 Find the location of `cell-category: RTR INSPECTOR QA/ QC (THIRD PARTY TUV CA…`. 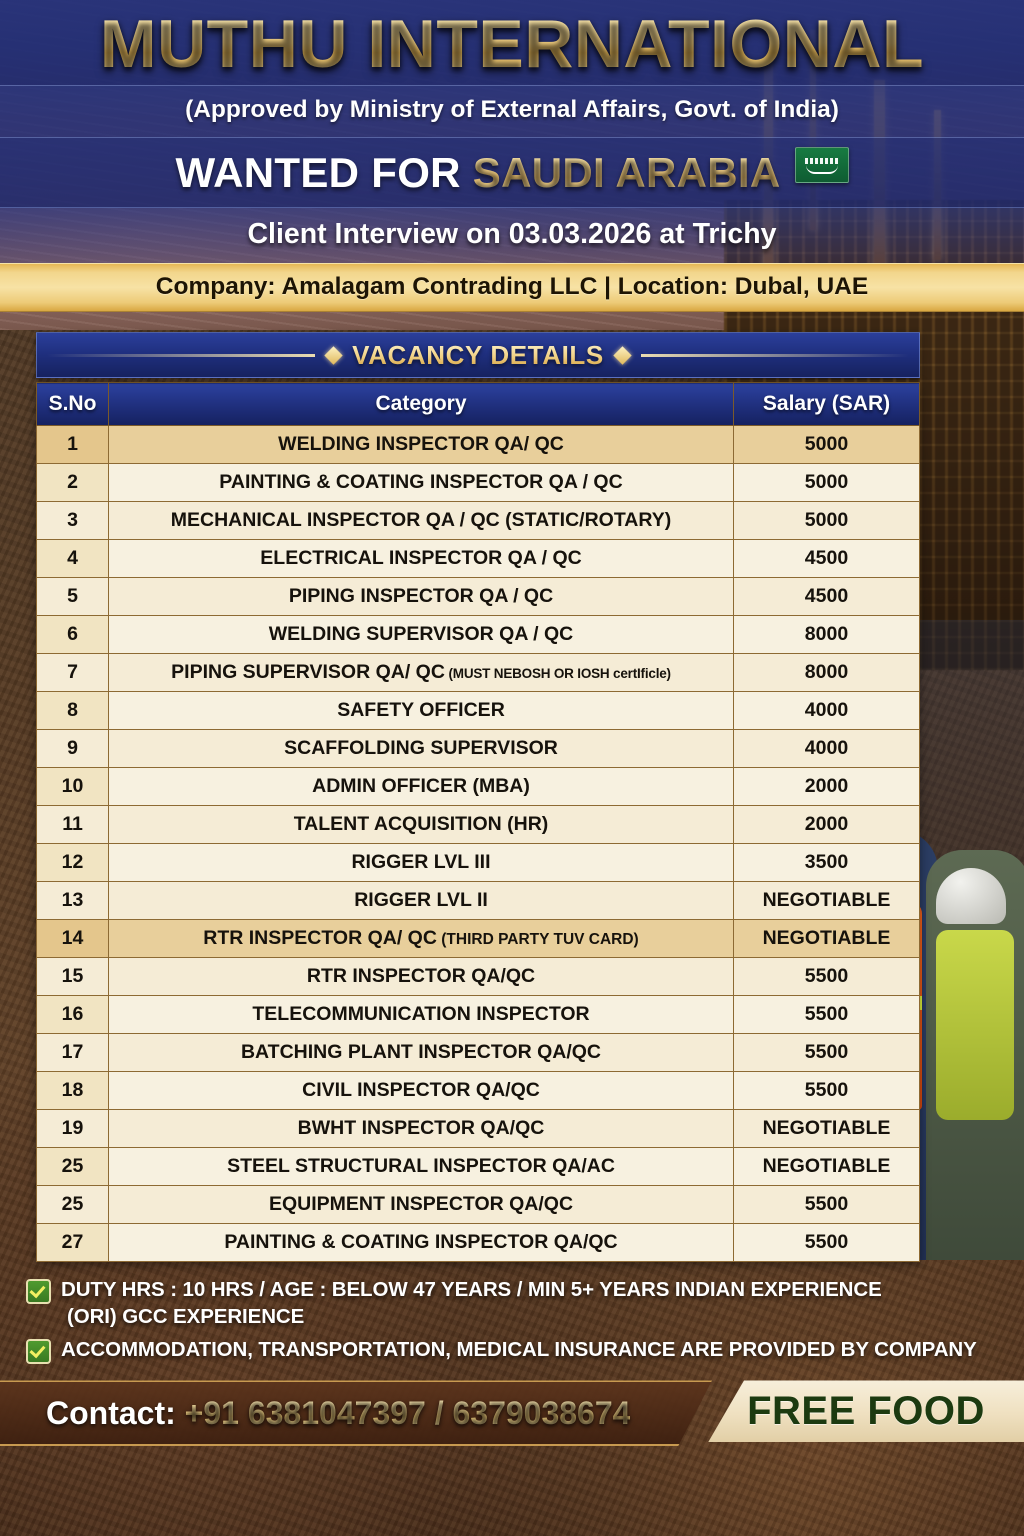

cell-category: RTR INSPECTOR QA/ QC (THIRD PARTY TUV CA… is located at coordinates (421, 939).